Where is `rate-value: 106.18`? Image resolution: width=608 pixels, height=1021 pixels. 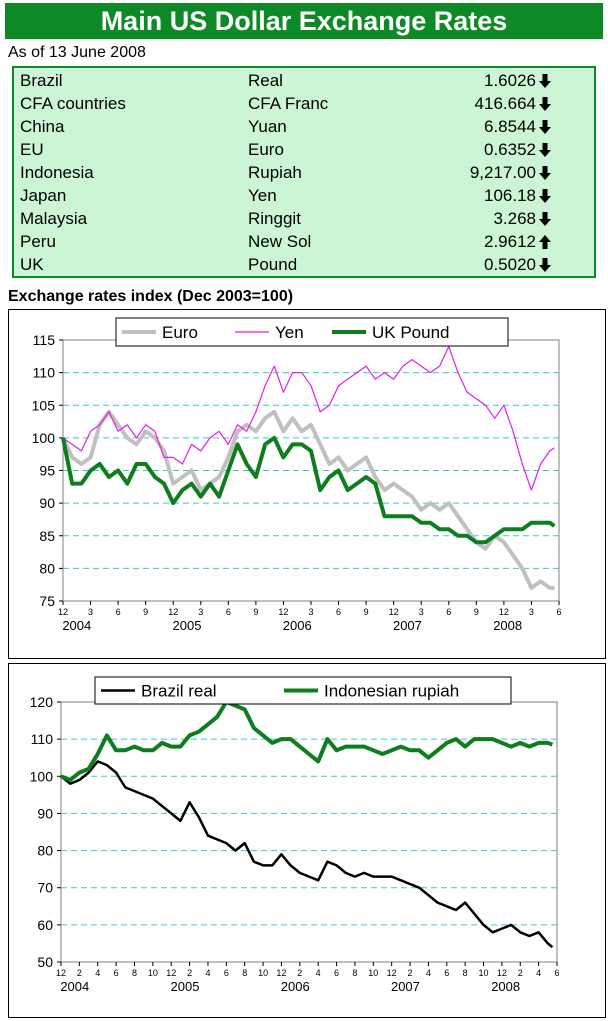 rate-value: 106.18 is located at coordinates (510, 195).